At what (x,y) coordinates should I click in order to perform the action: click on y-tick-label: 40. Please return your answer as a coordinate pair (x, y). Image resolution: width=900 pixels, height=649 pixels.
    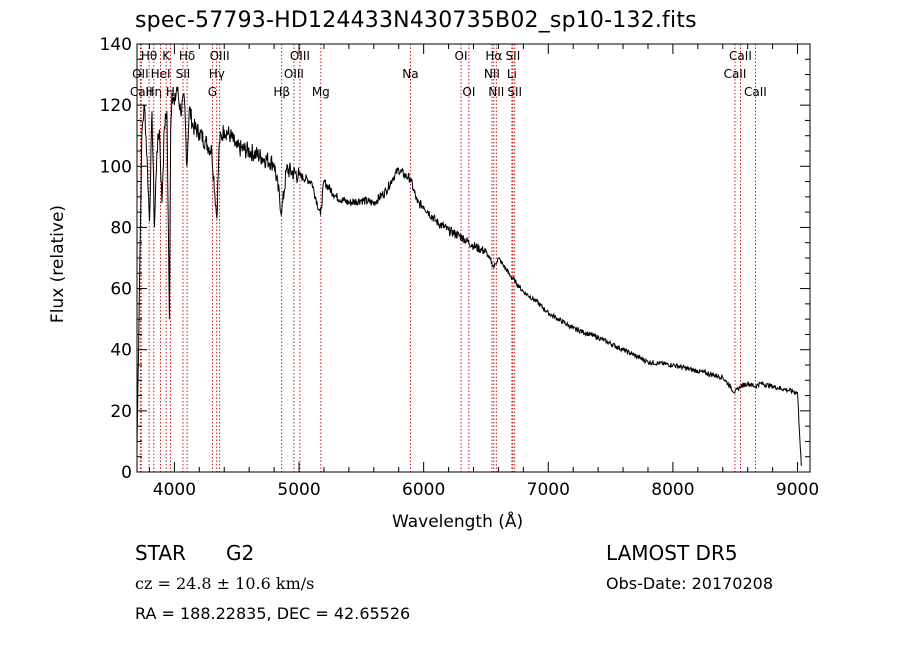
    Looking at the image, I should click on (121, 351).